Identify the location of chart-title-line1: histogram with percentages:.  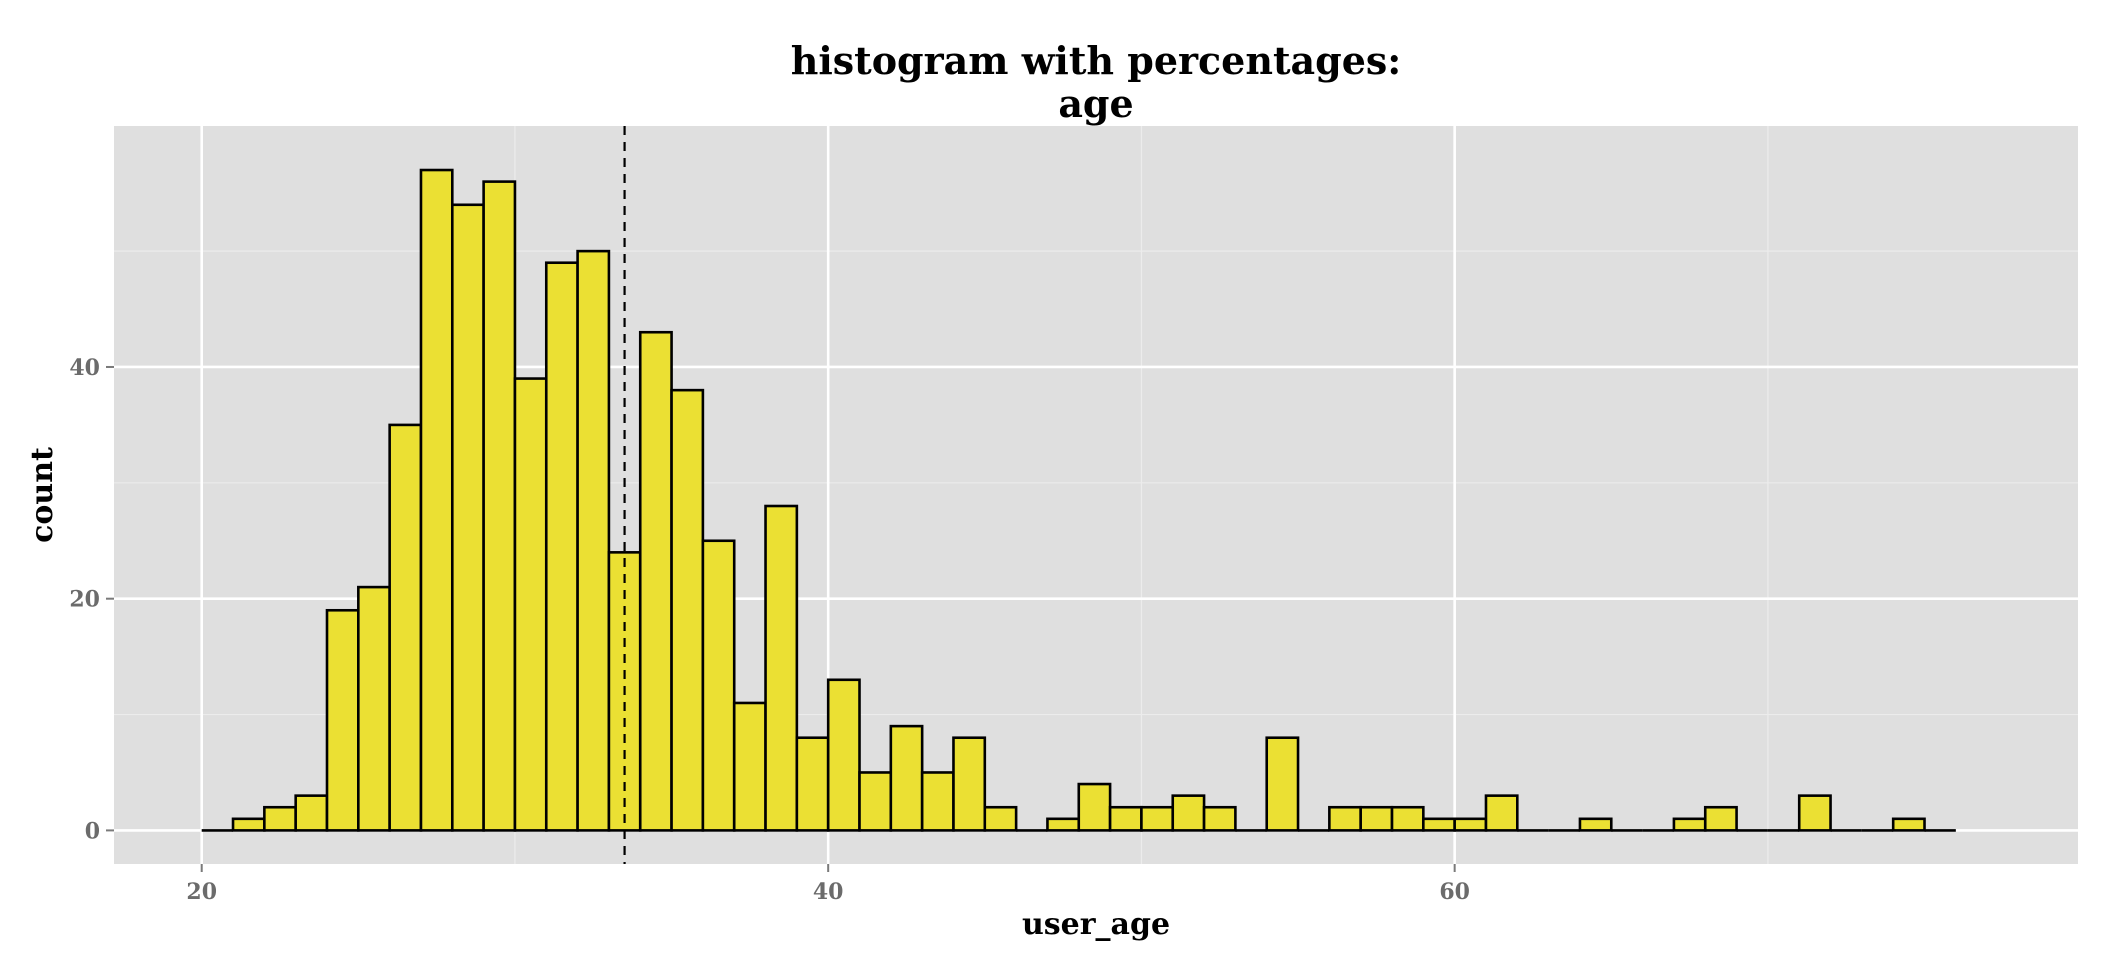
(1096, 60).